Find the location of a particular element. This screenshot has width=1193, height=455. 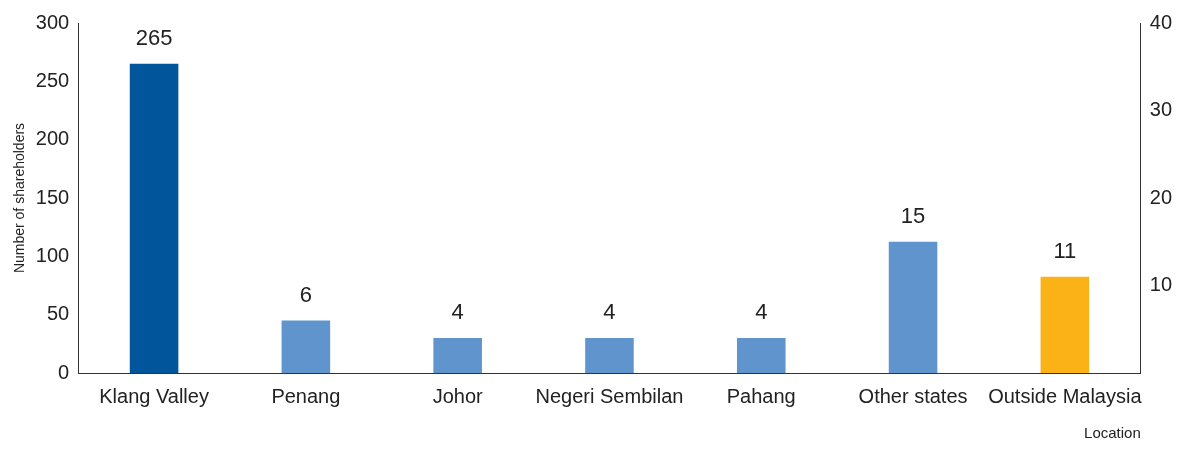

y-axis-title: Number of shareholders is located at coordinates (19, 198).